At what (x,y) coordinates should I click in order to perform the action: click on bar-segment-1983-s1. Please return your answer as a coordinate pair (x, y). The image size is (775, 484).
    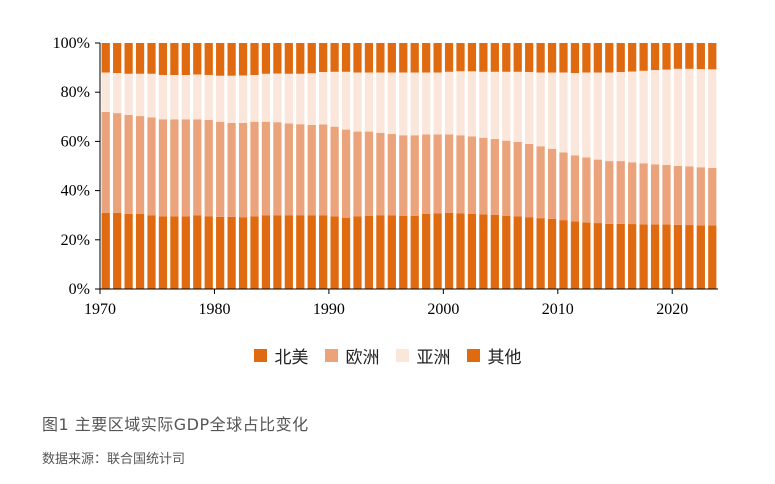
    Looking at the image, I should click on (254, 169).